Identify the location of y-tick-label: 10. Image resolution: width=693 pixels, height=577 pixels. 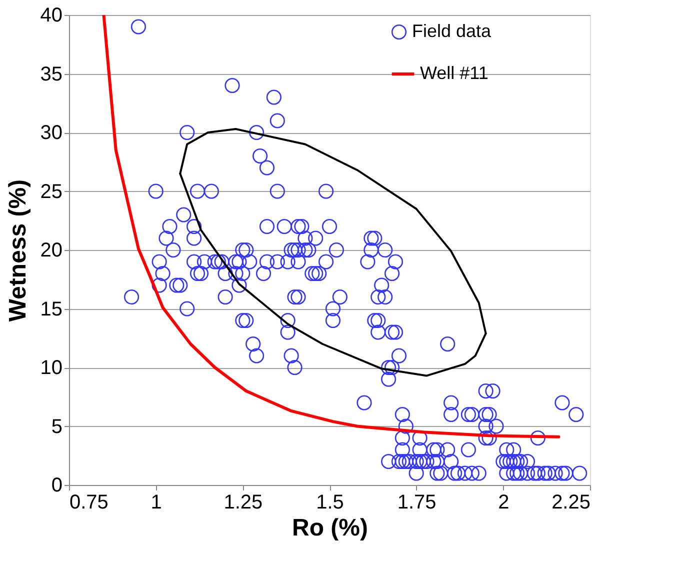
(51, 368).